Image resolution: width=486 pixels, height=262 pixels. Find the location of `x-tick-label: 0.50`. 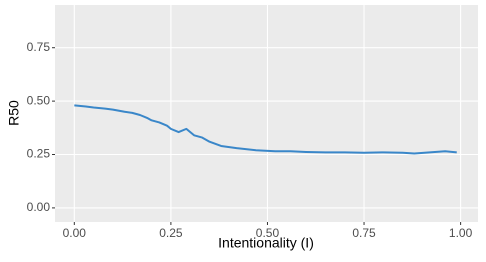

x-tick-label: 0.50 is located at coordinates (268, 233).